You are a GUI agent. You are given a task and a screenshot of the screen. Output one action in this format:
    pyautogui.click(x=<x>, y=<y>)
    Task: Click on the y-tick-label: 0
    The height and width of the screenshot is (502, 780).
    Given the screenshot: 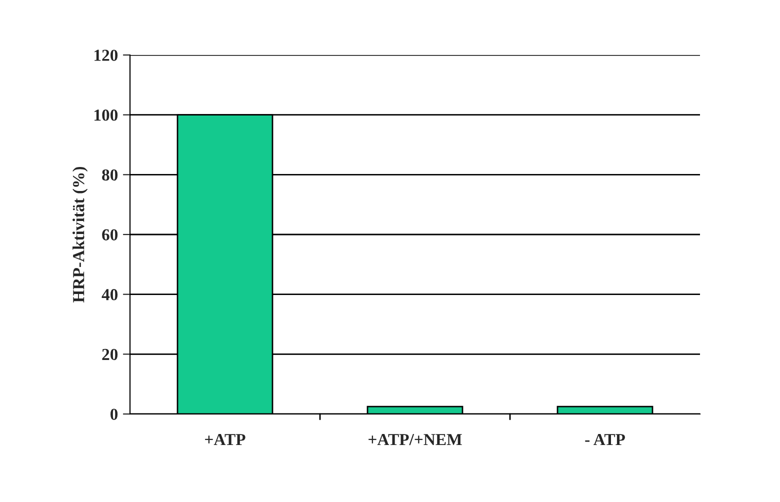 What is the action you would take?
    pyautogui.click(x=114, y=414)
    